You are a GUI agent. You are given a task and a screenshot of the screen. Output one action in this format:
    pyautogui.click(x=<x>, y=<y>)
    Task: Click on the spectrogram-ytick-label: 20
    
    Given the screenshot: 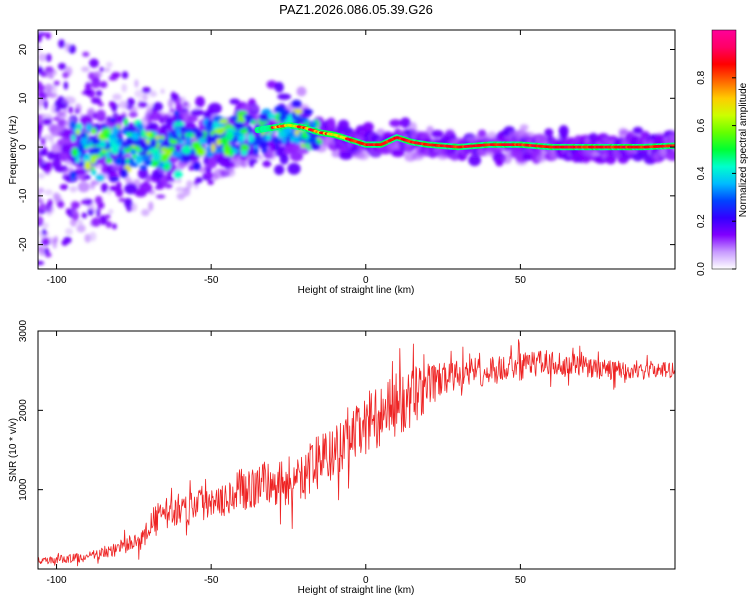 What is the action you would take?
    pyautogui.click(x=23, y=50)
    